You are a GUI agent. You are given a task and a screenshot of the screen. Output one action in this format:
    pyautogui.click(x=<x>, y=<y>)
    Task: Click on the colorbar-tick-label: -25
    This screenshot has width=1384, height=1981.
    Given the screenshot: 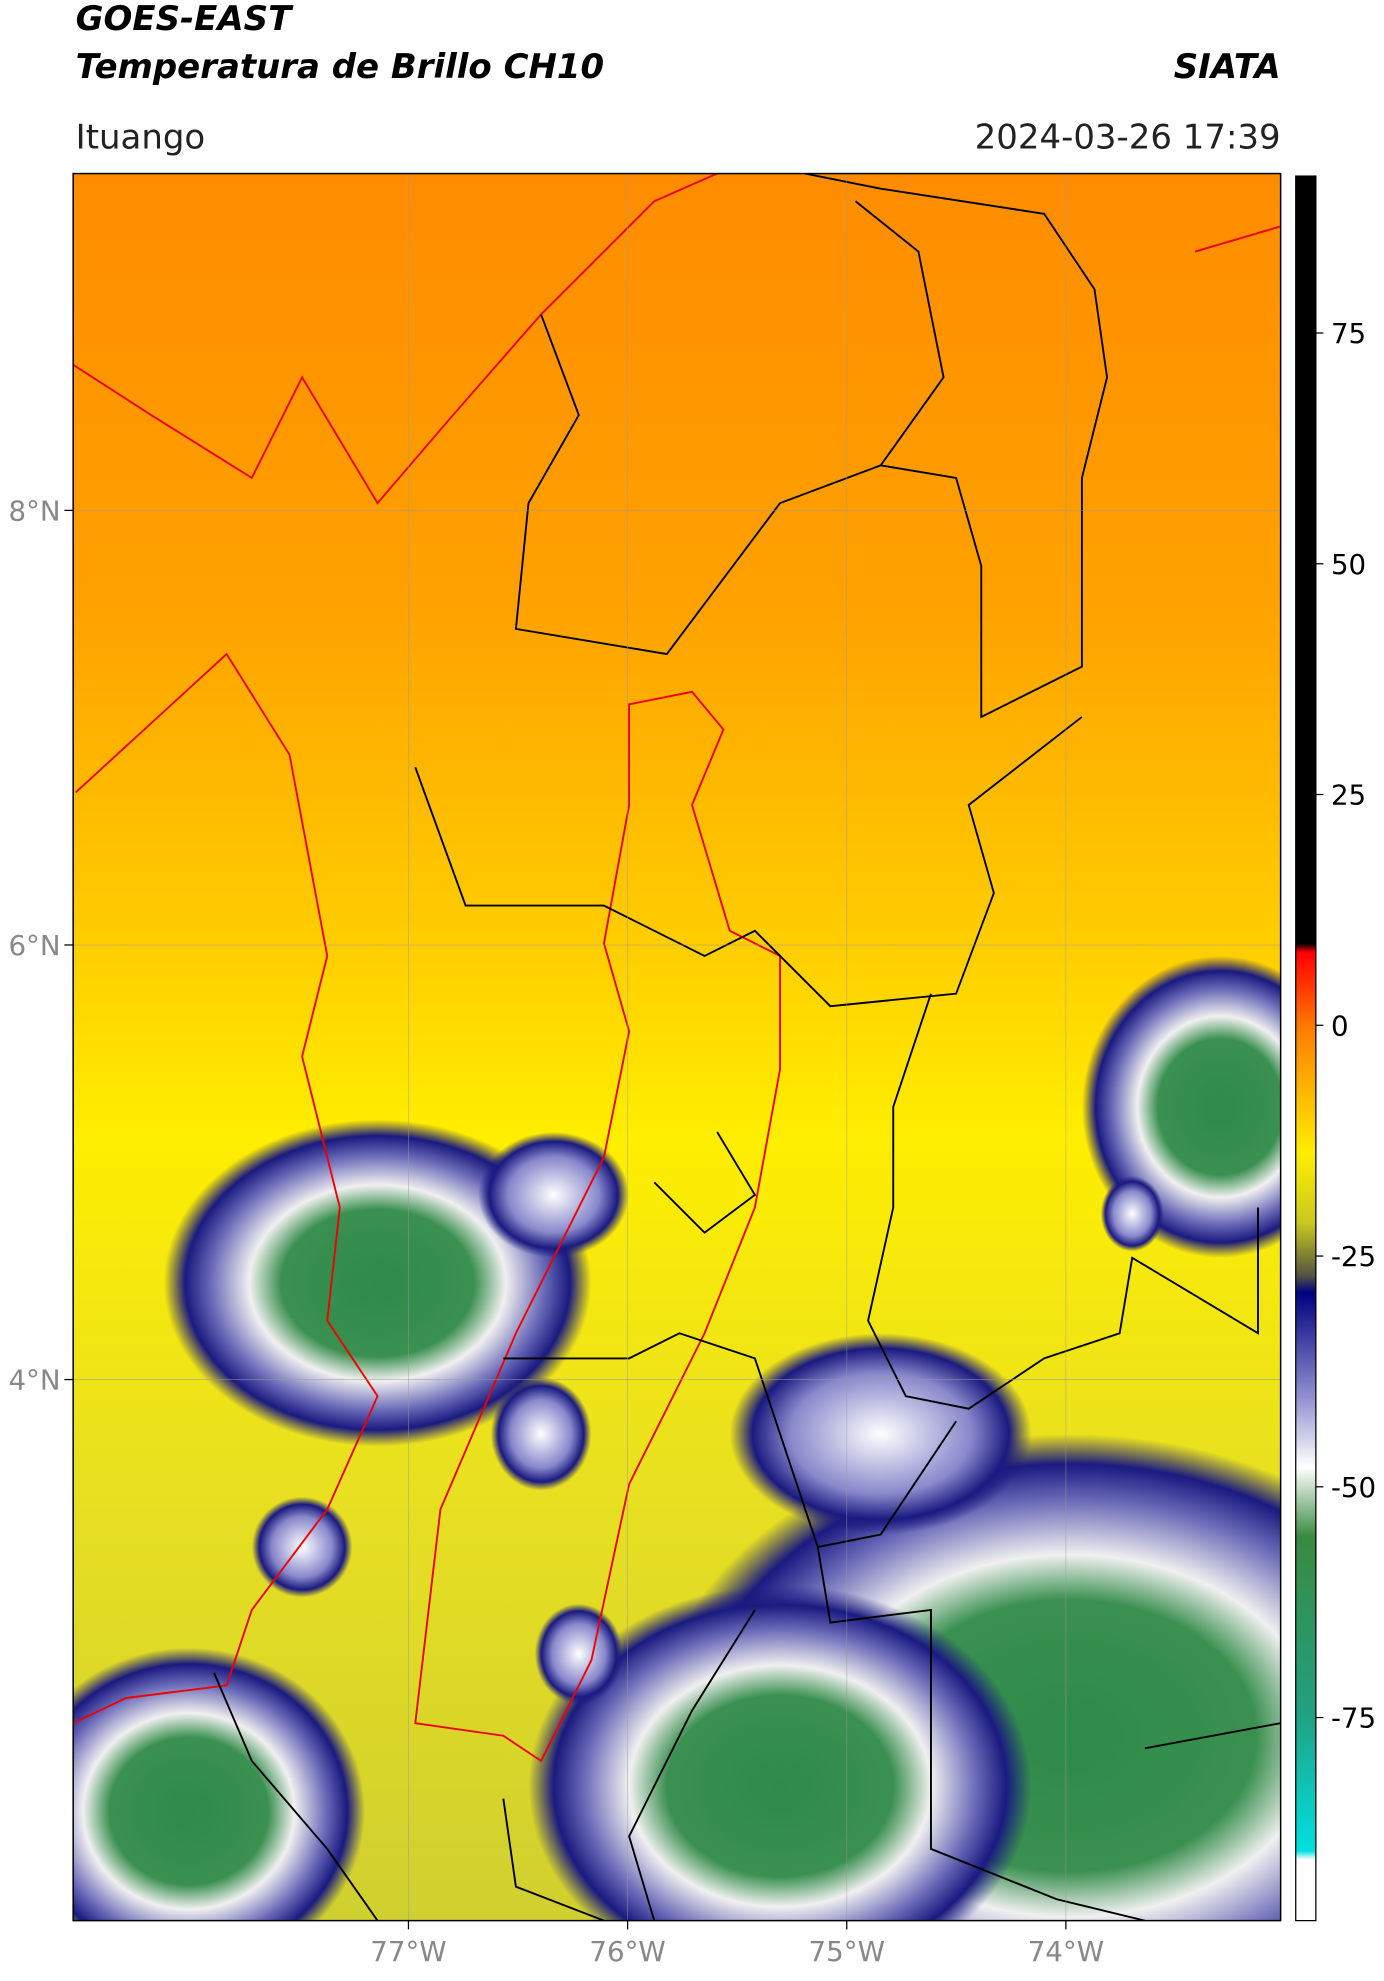 What is the action you would take?
    pyautogui.click(x=1353, y=1256)
    